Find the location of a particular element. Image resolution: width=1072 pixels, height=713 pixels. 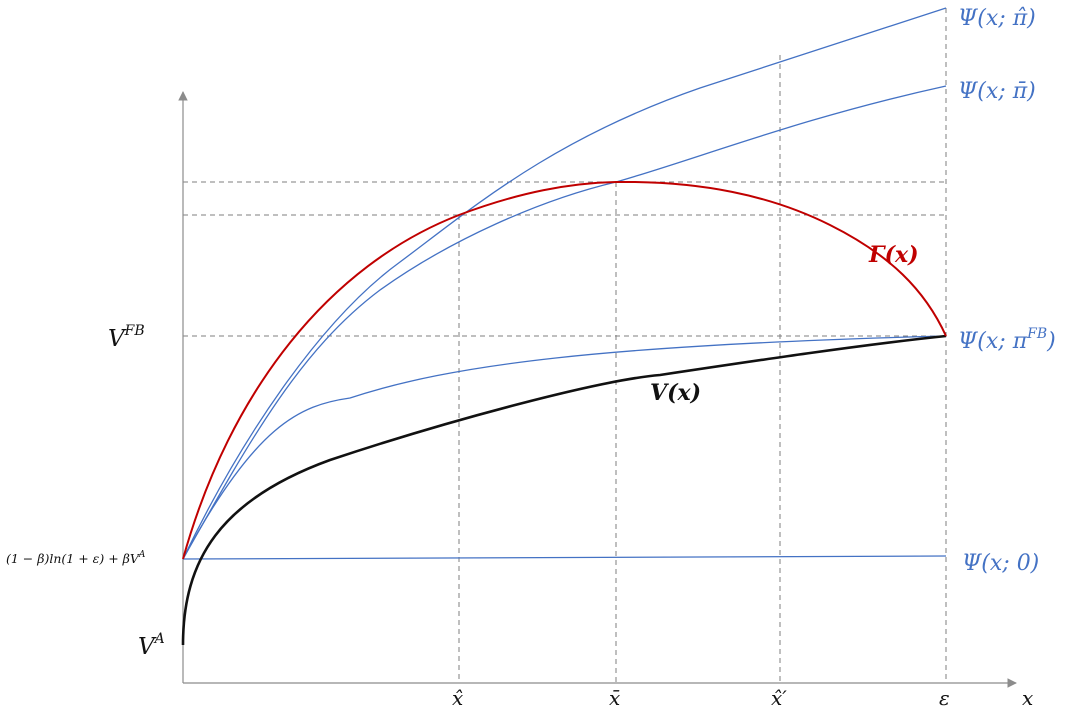

psi-hat-label: Ψ(x; π̂) is located at coordinates (997, 18).